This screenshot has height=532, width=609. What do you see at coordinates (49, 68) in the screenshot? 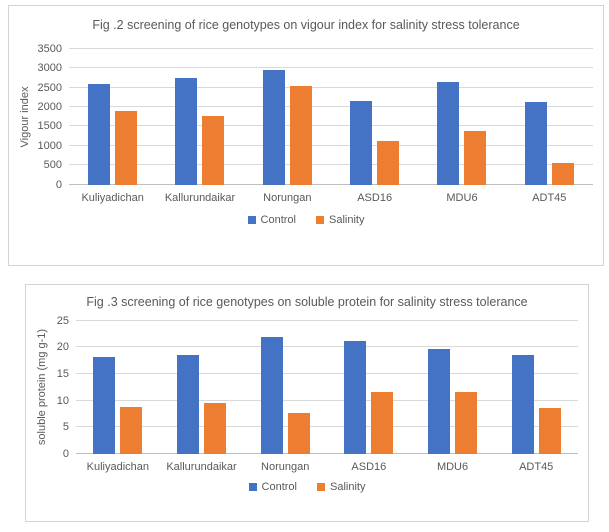
I see `y-axis-tick-label: 3000` at bounding box center [49, 68].